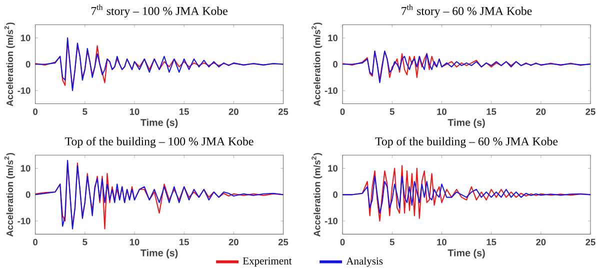 The width and height of the screenshot is (600, 277). Describe the element at coordinates (467, 11) in the screenshot. I see `chart-title: 7$^{th}$ story – 60 % JMA Kobe` at that location.